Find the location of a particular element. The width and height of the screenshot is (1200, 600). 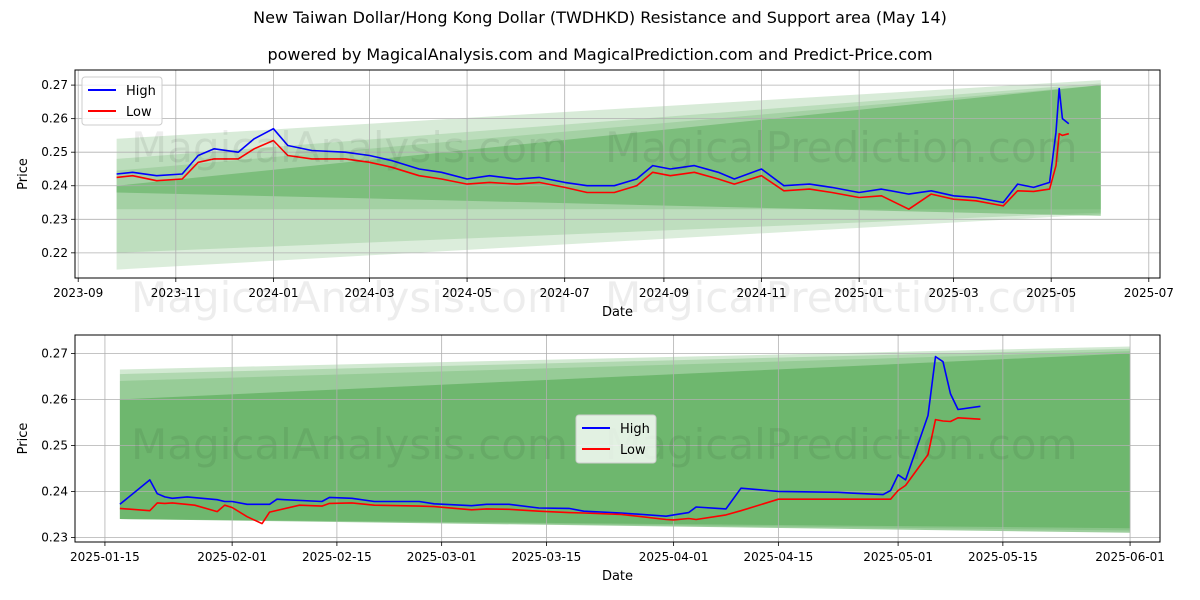

x-tick-label: 2023-09 is located at coordinates (78, 293).